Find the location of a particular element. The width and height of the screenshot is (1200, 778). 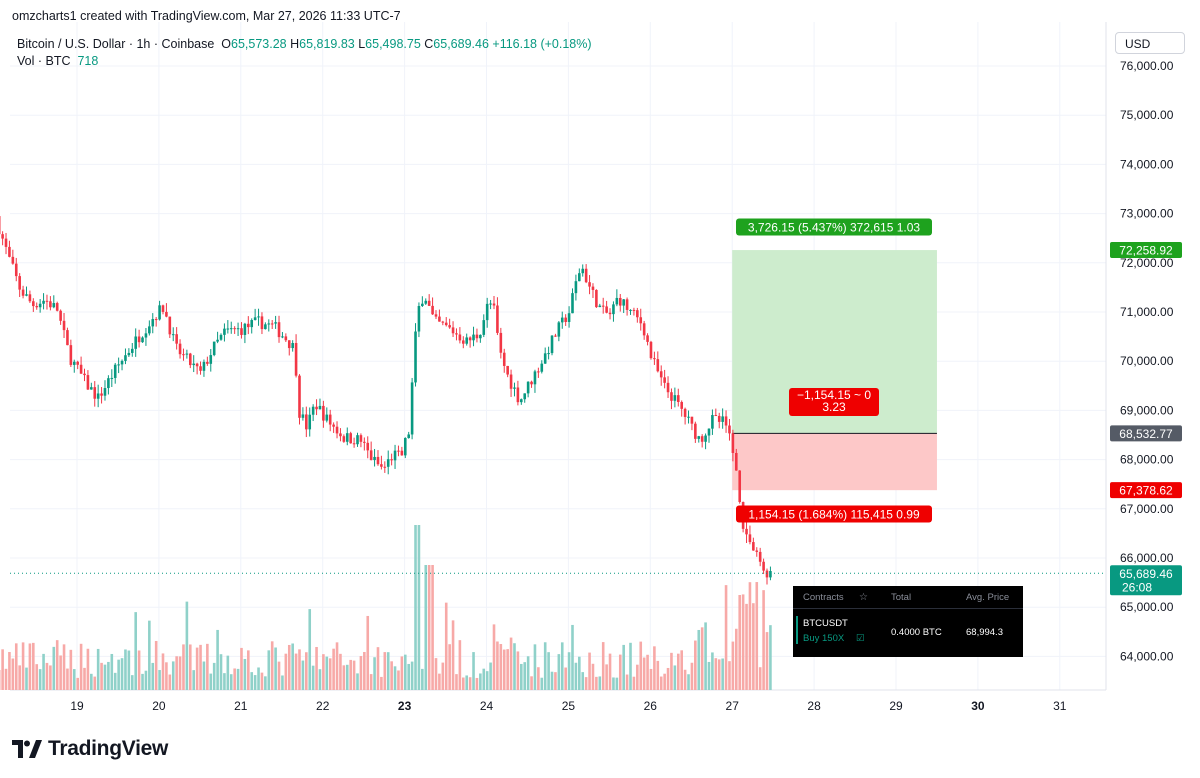

y-tick-label: 74,000.00 is located at coordinates (1147, 164).